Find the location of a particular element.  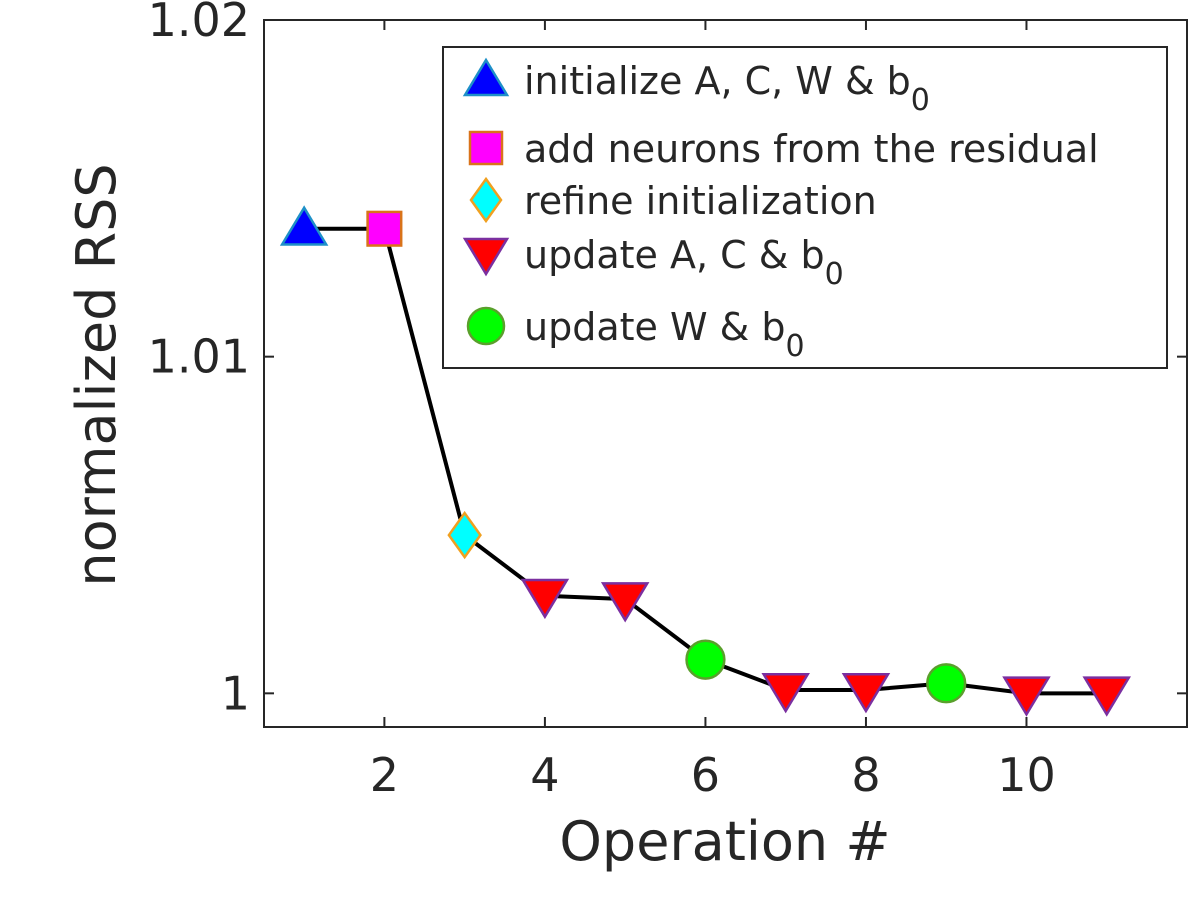

legend-marker-updateWb is located at coordinates (486, 326).